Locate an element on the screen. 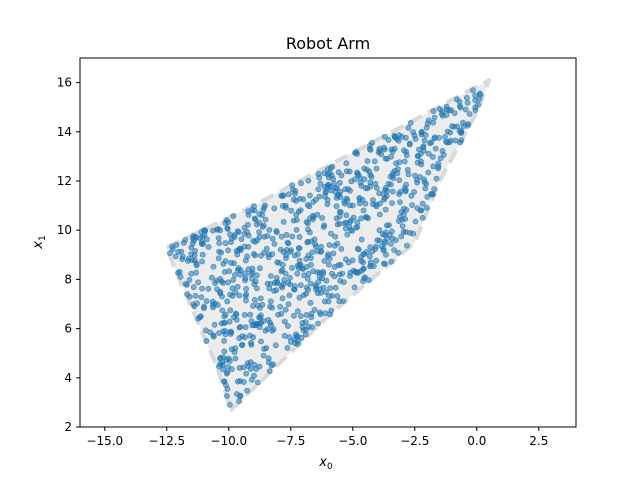  y-tick-label: 8 is located at coordinates (68, 279).